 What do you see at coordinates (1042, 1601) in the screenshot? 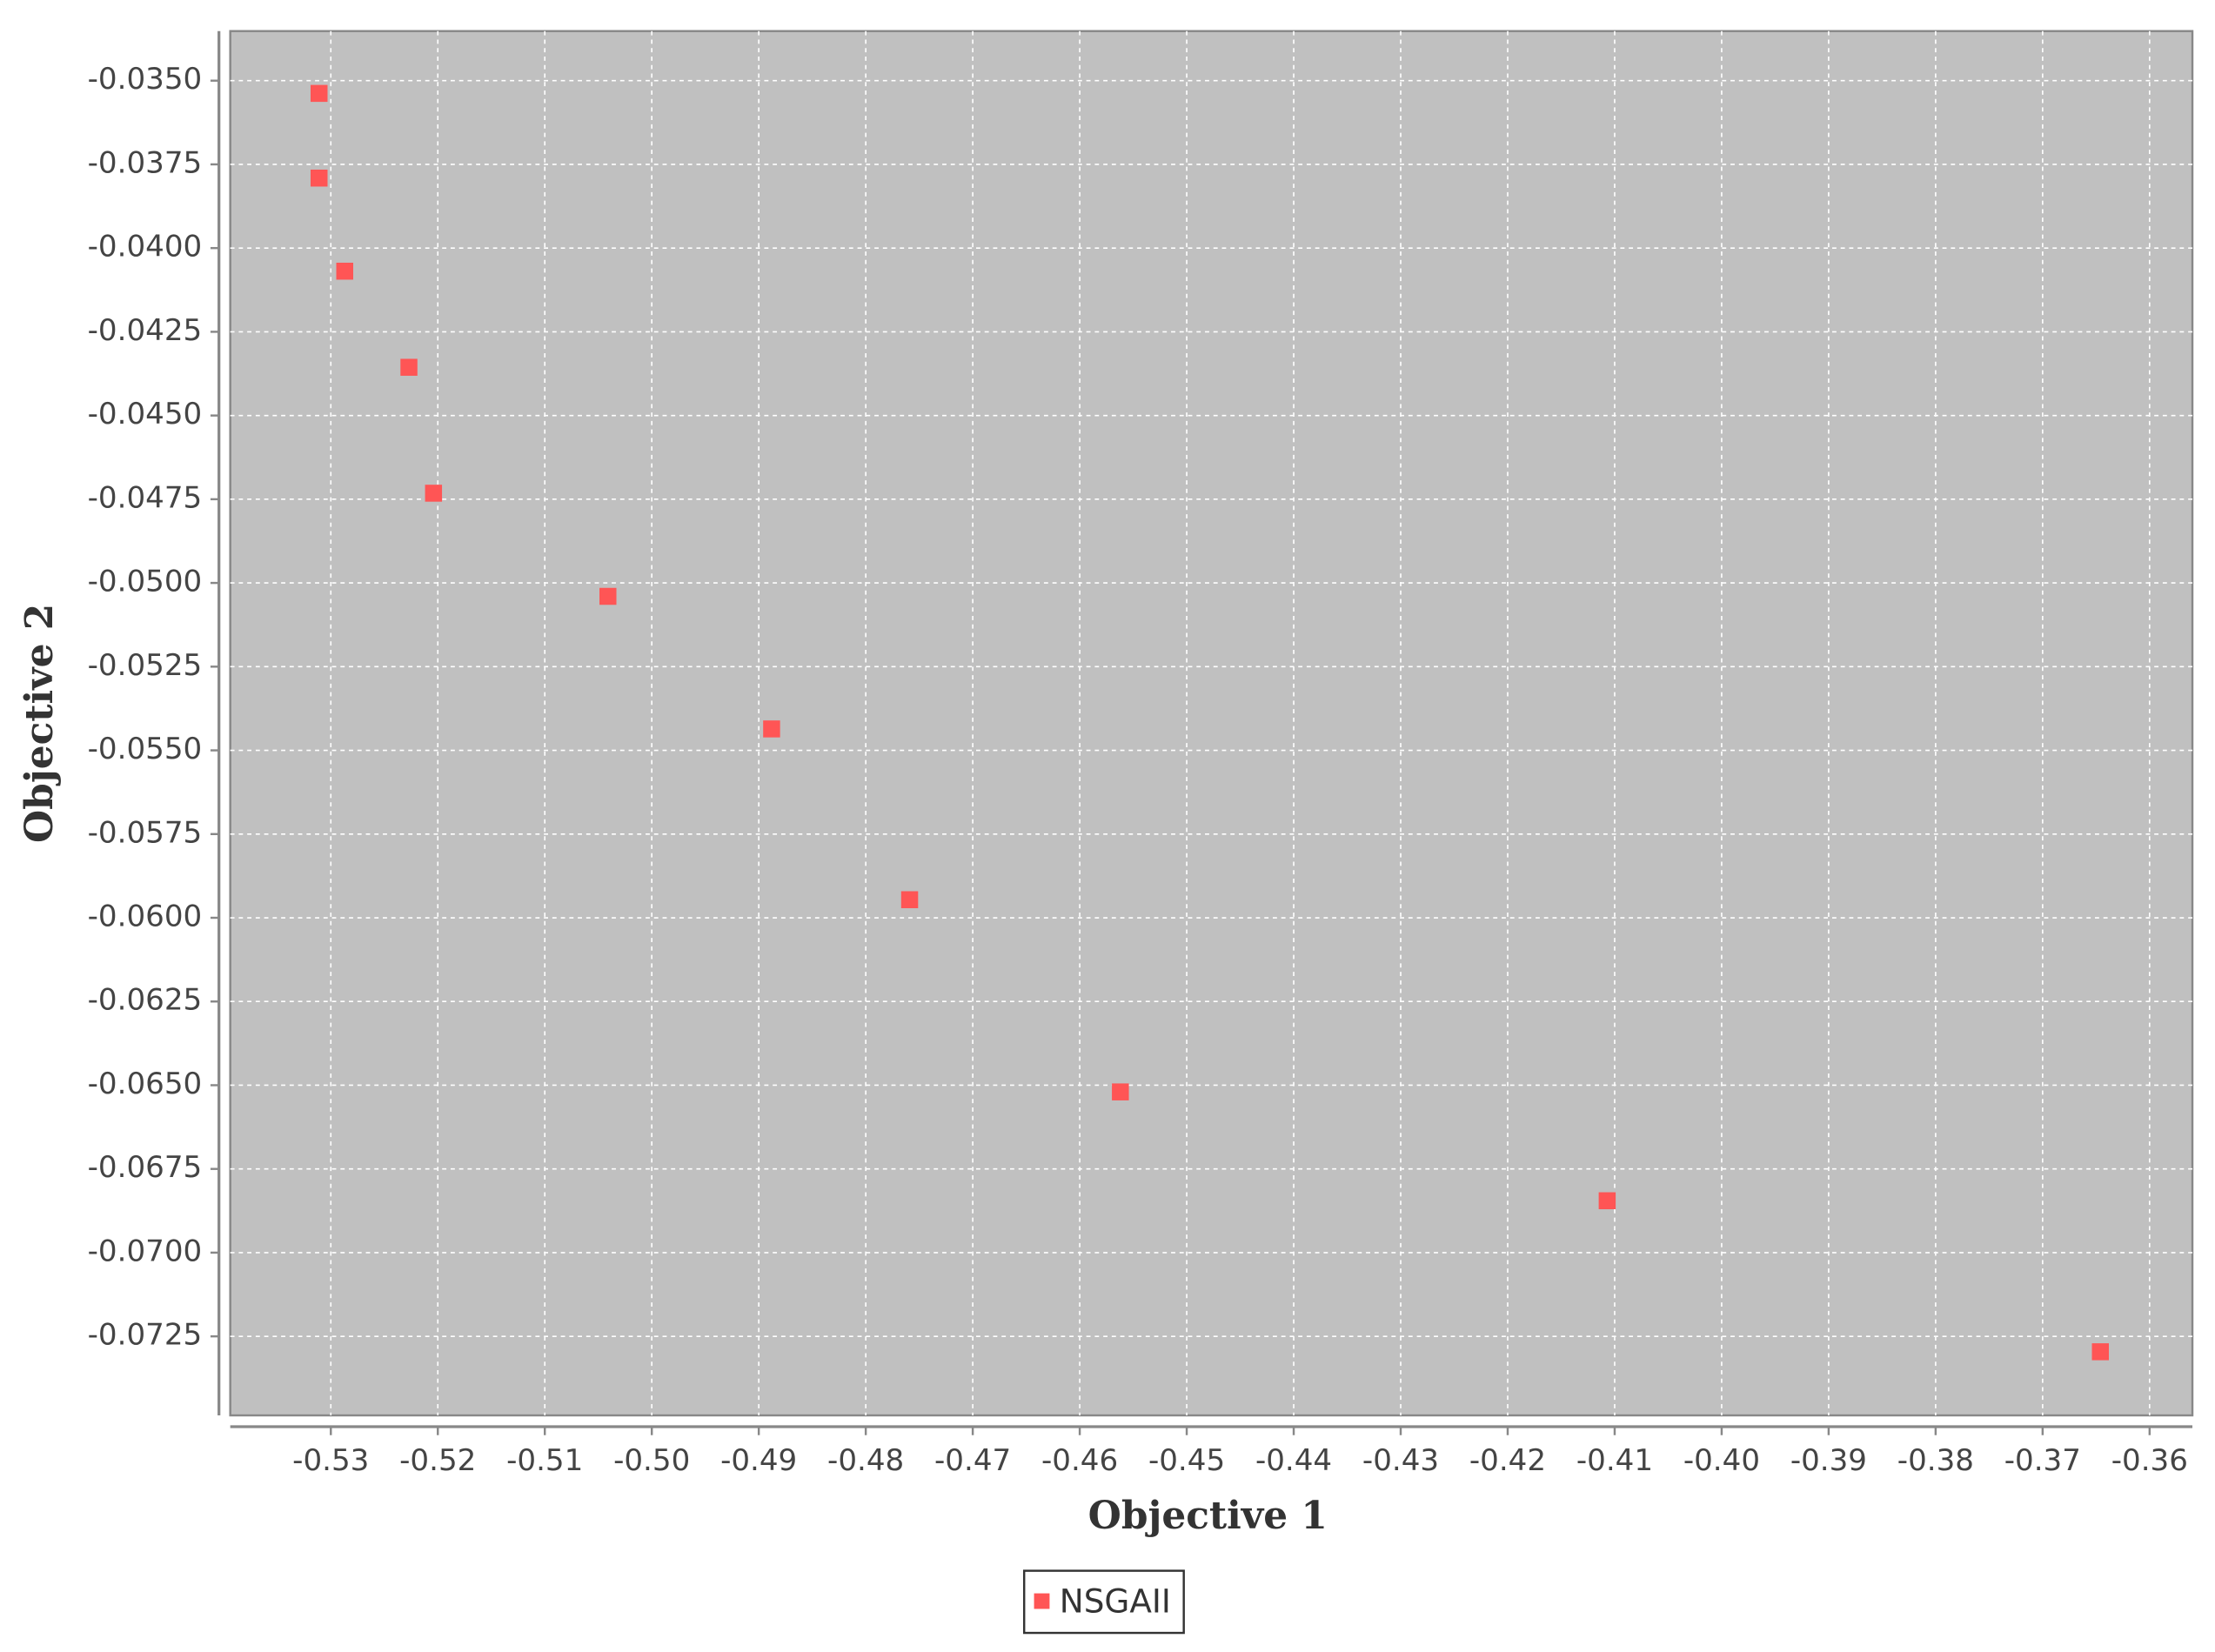
I see `legend-marker` at bounding box center [1042, 1601].